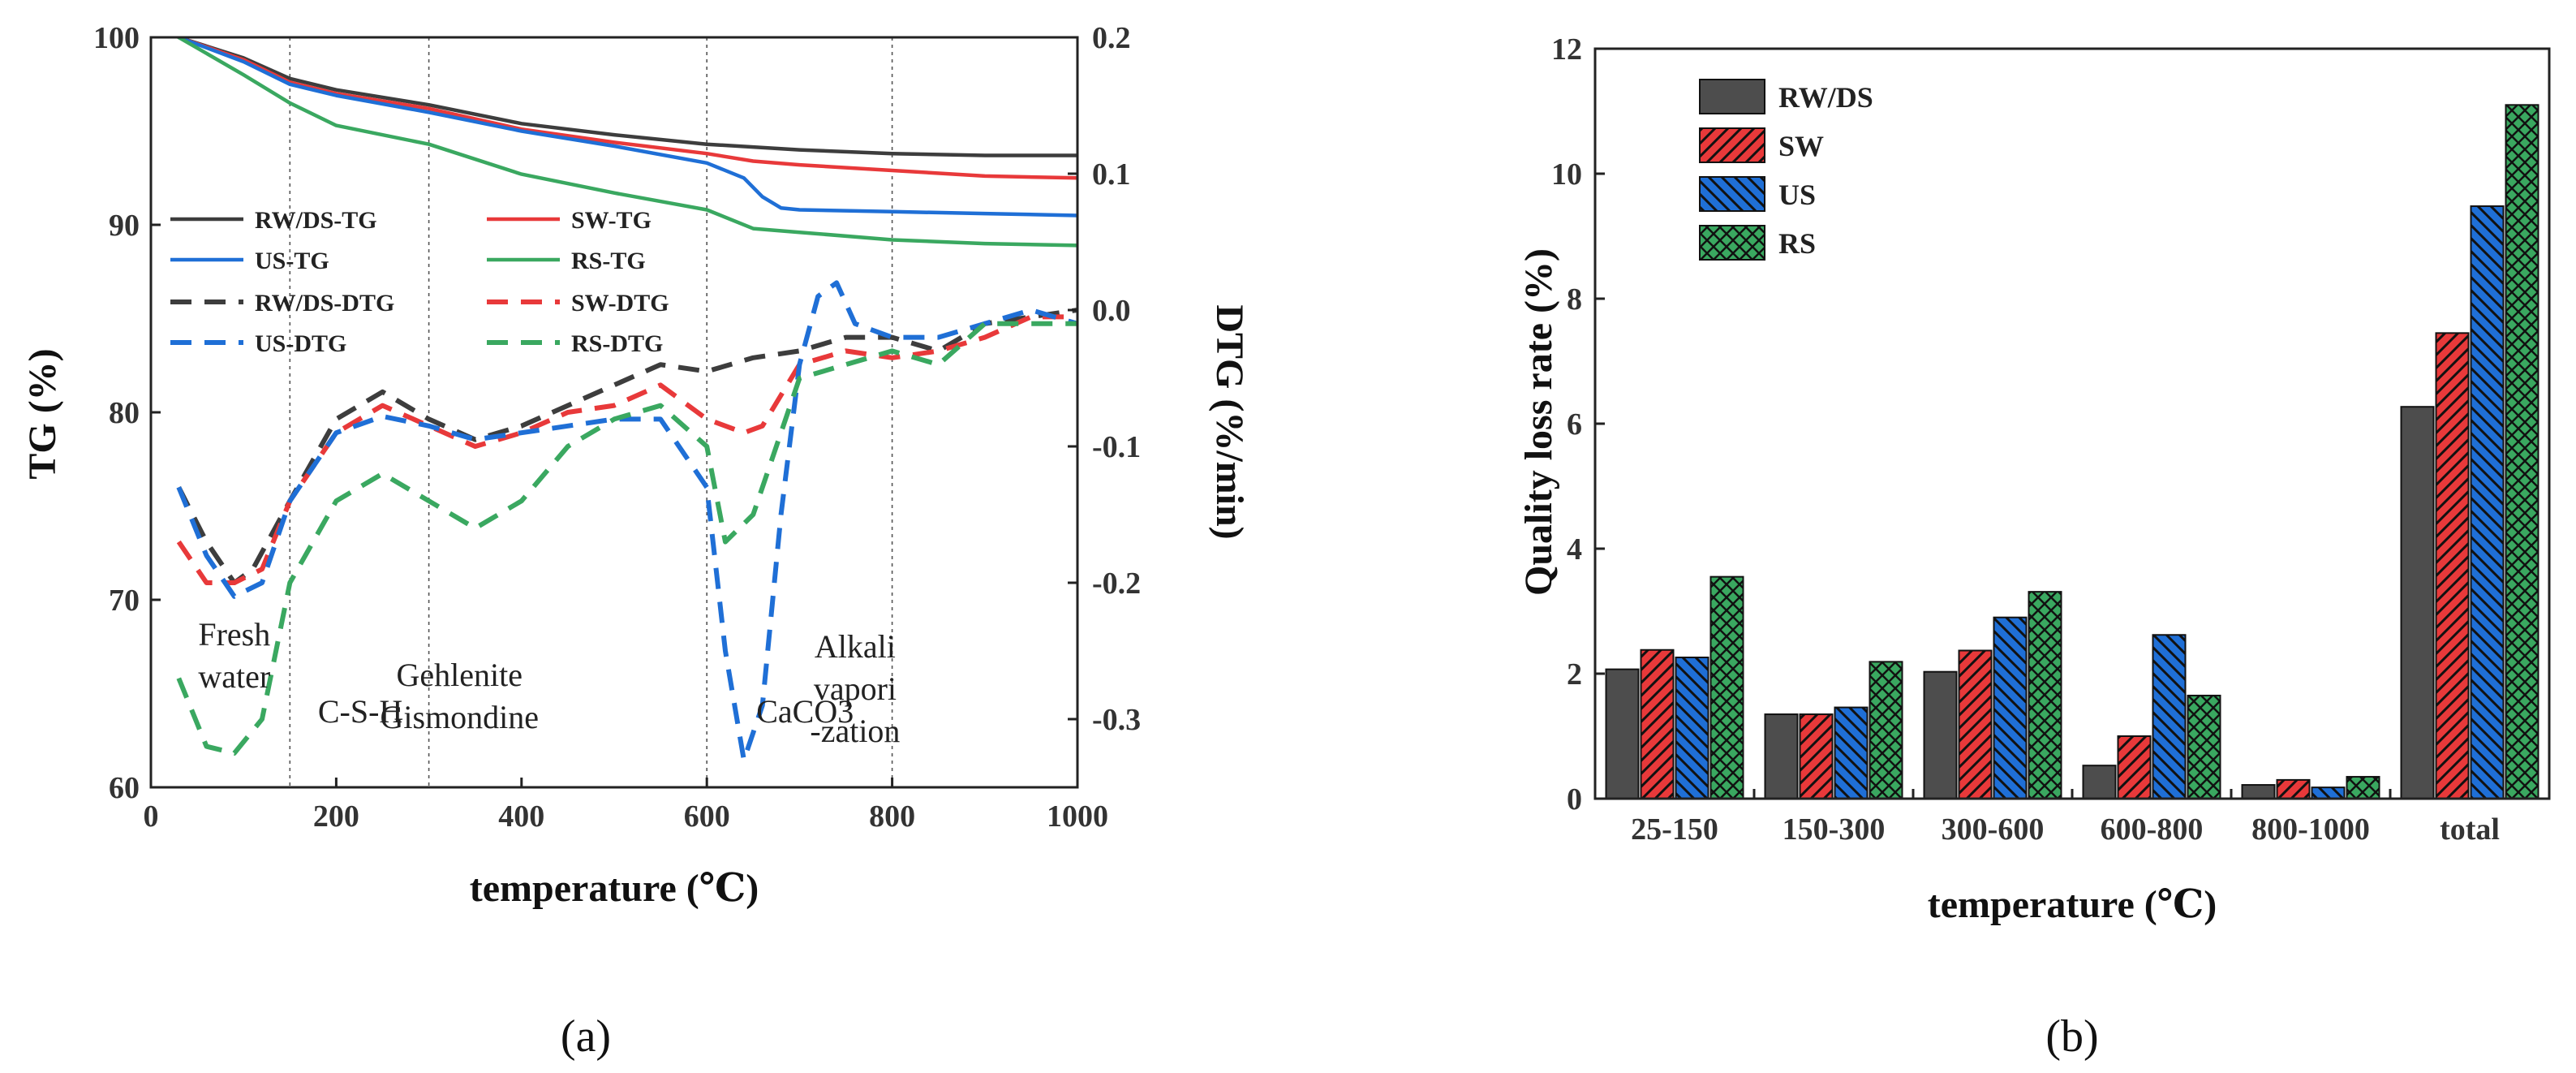  I want to click on annotation-2: Gehlenite Gismondine, so click(460, 696).